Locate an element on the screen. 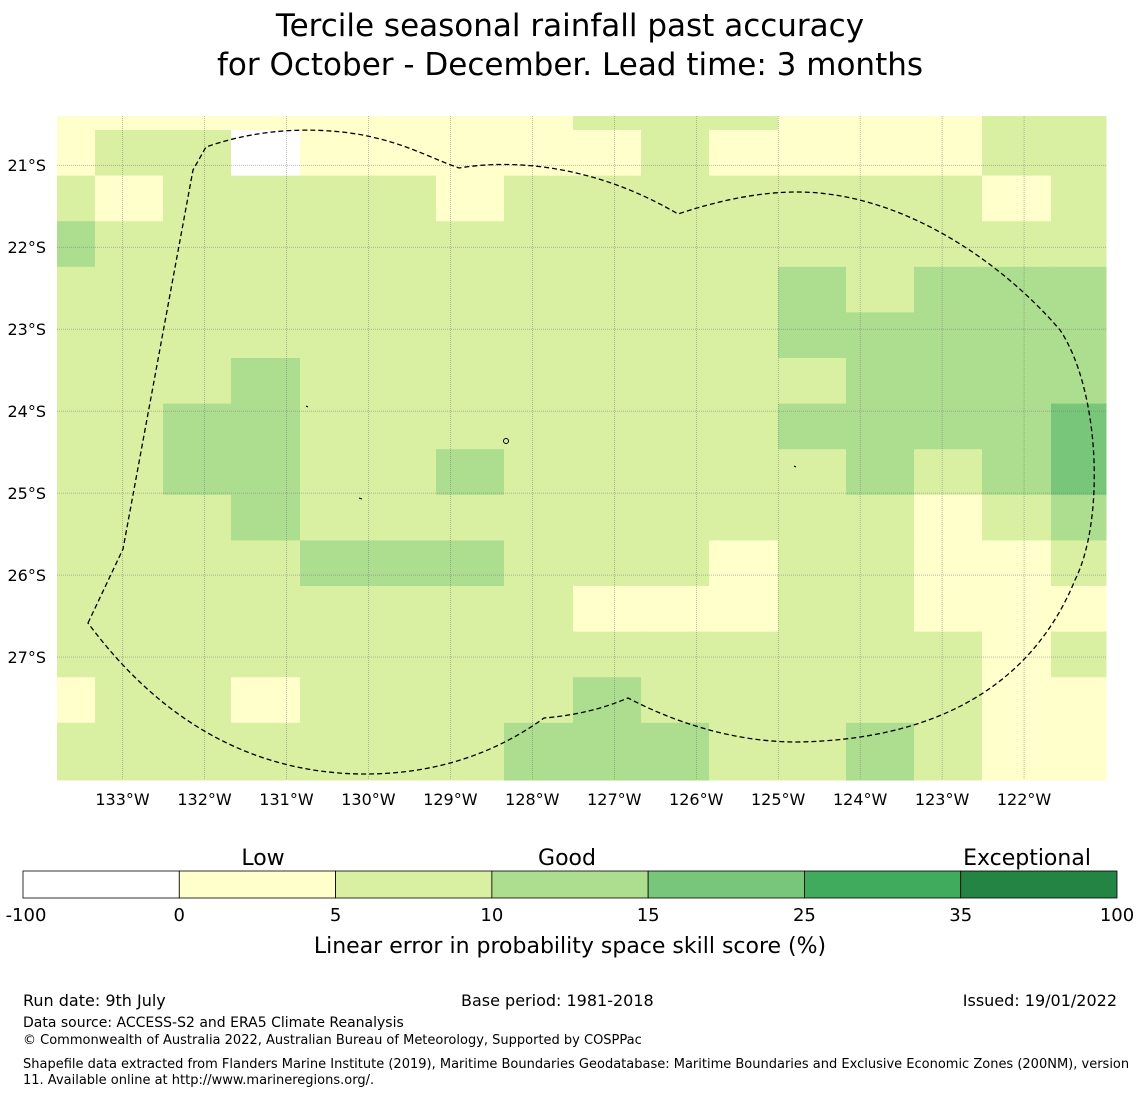  longitude-label: 124°W is located at coordinates (860, 799).